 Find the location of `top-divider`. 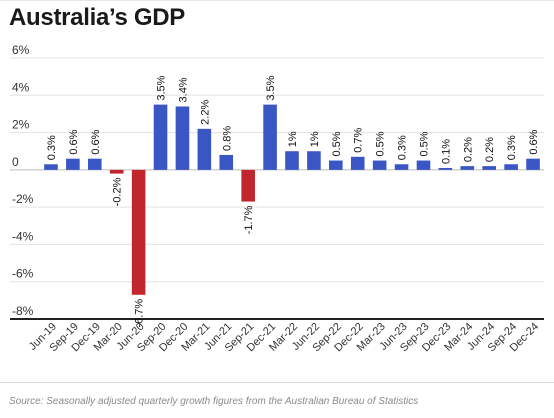

top-divider is located at coordinates (277, 0).